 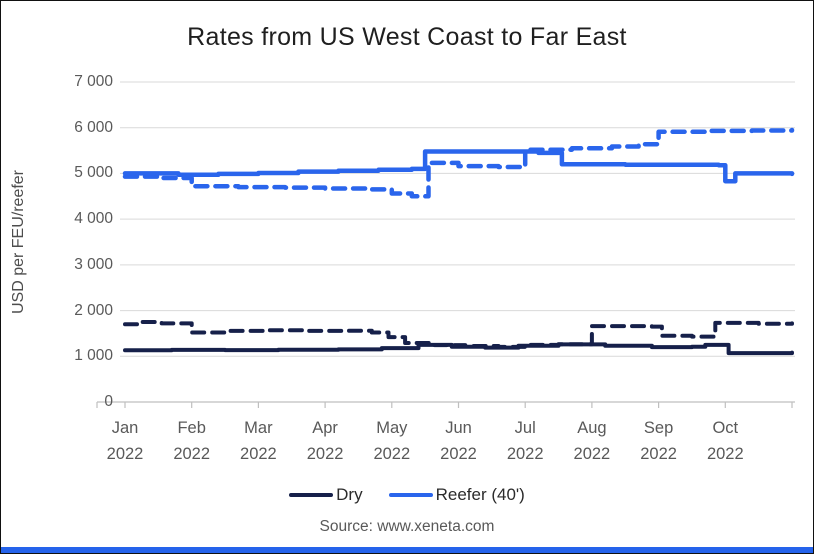 What do you see at coordinates (325, 428) in the screenshot?
I see `x-tick-month: Apr` at bounding box center [325, 428].